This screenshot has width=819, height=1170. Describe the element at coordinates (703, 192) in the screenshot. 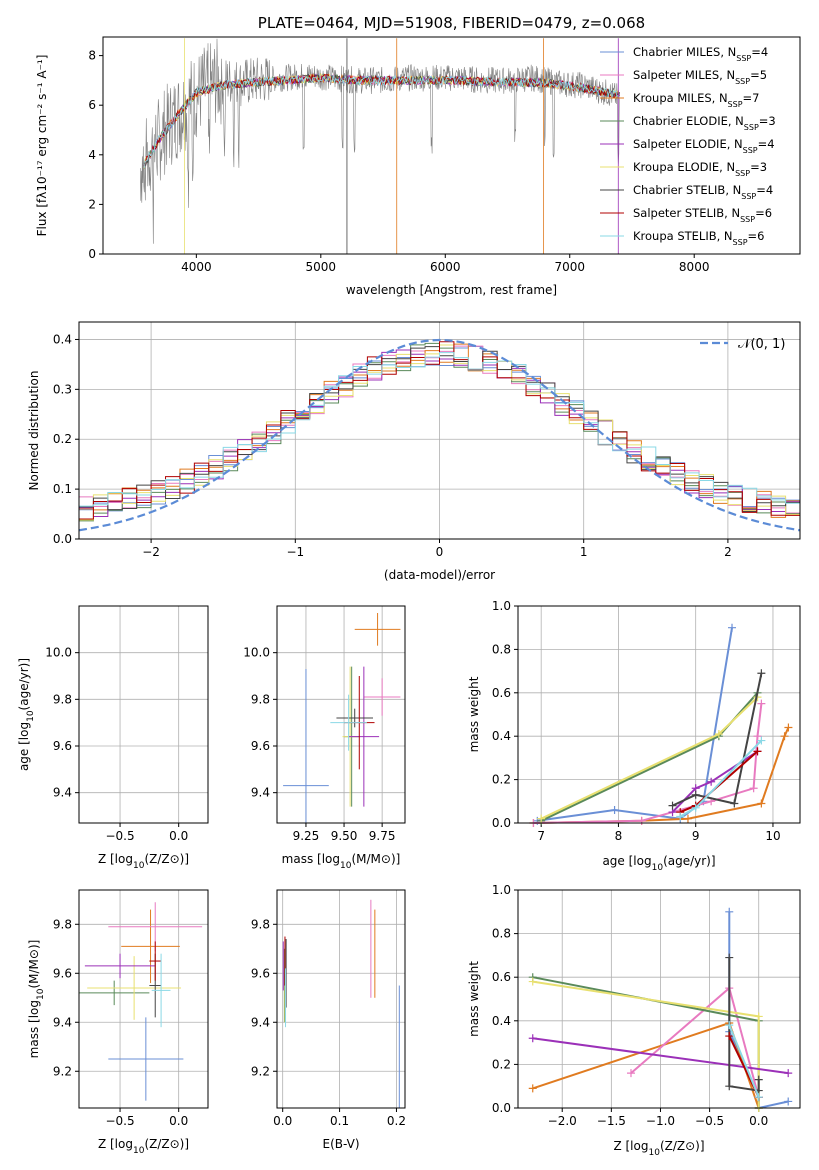

I see `legend-entry: Chabrier STELIB, NSSP=4` at that location.